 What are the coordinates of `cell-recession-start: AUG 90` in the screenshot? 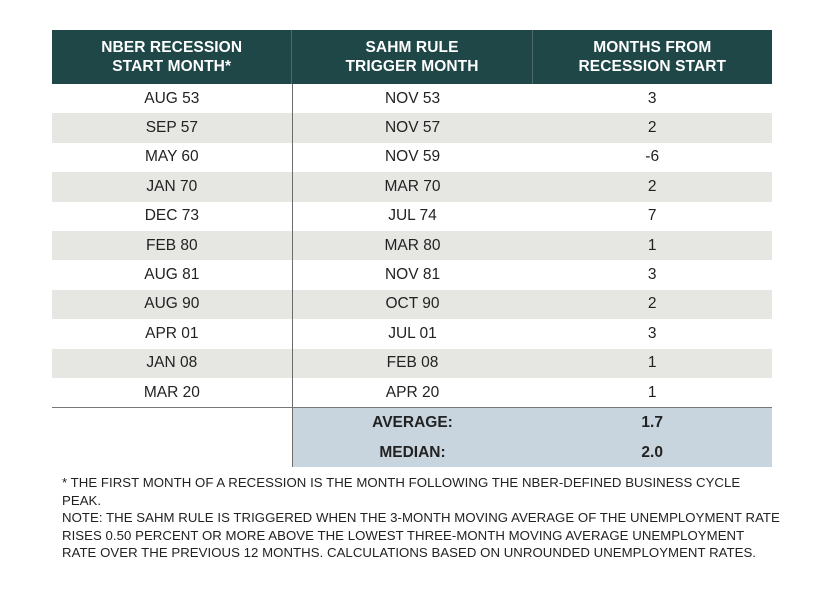 It's located at (172, 304).